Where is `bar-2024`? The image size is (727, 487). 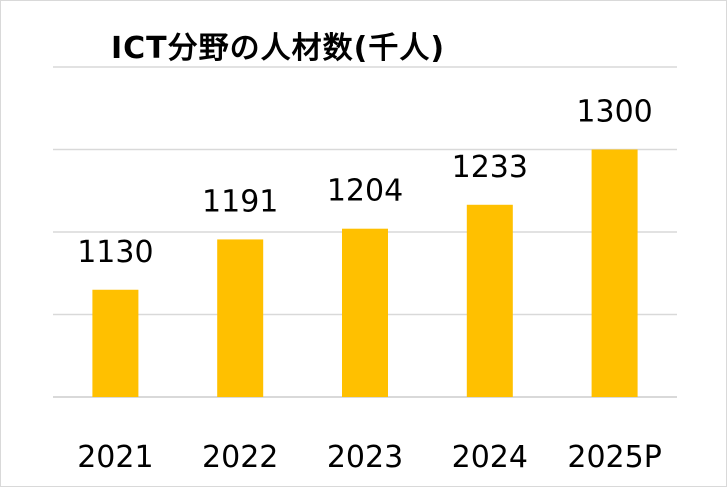 bar-2024 is located at coordinates (489, 300).